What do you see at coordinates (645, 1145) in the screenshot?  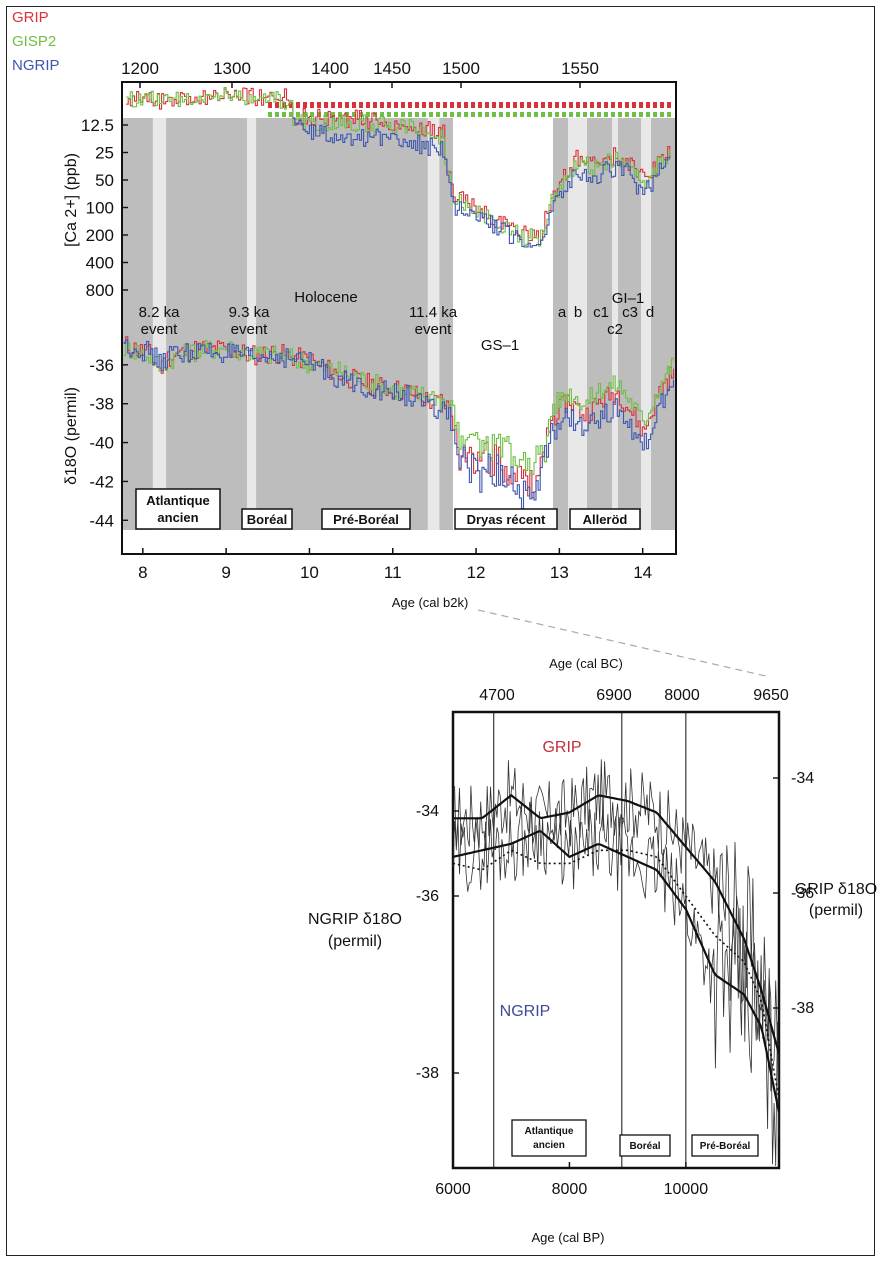 I see `bottom-box-boreal: Boréal` at bounding box center [645, 1145].